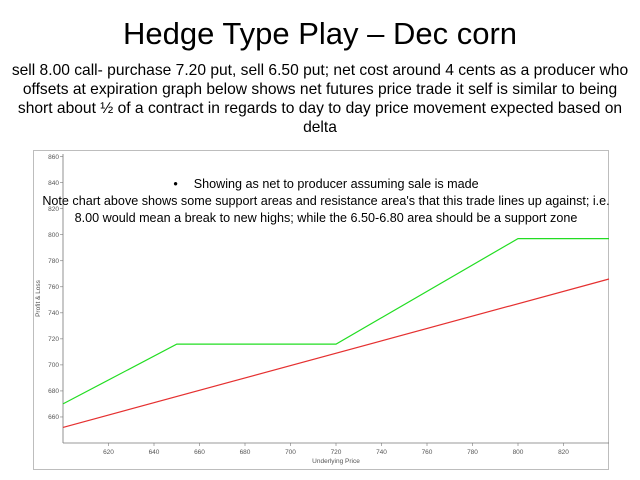 Image resolution: width=640 pixels, height=480 pixels. I want to click on y-tick-label: 860, so click(53, 157).